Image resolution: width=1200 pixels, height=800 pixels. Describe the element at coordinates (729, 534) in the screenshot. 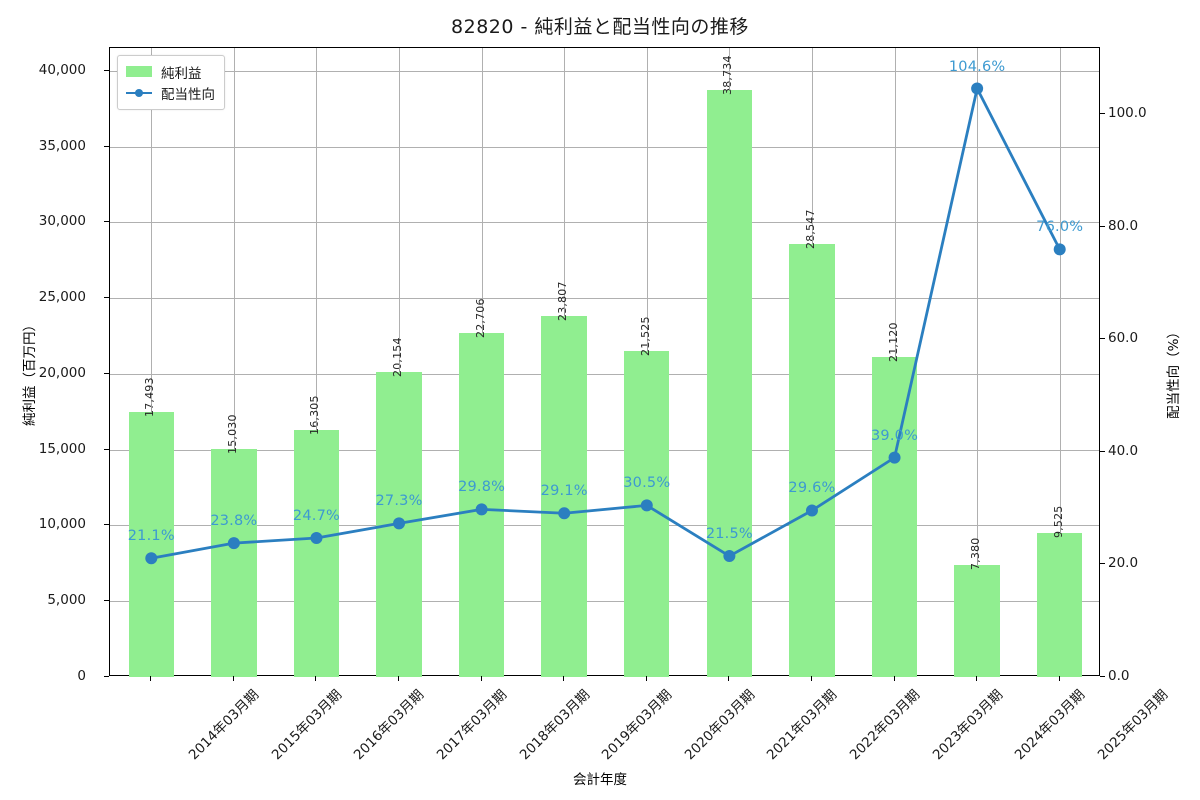

I see `line-point-label: 21.5%` at that location.